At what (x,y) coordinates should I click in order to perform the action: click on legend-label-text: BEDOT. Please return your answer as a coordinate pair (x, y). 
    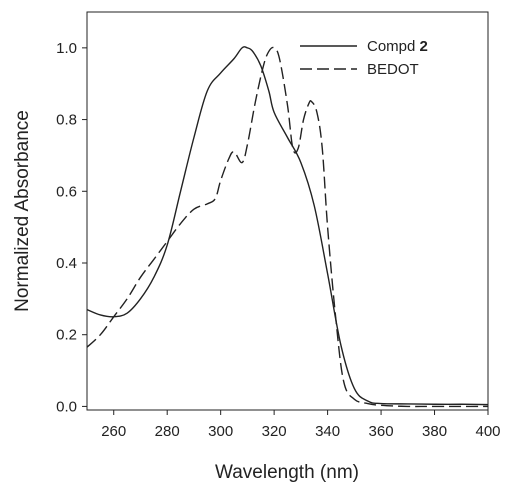
    Looking at the image, I should click on (393, 69).